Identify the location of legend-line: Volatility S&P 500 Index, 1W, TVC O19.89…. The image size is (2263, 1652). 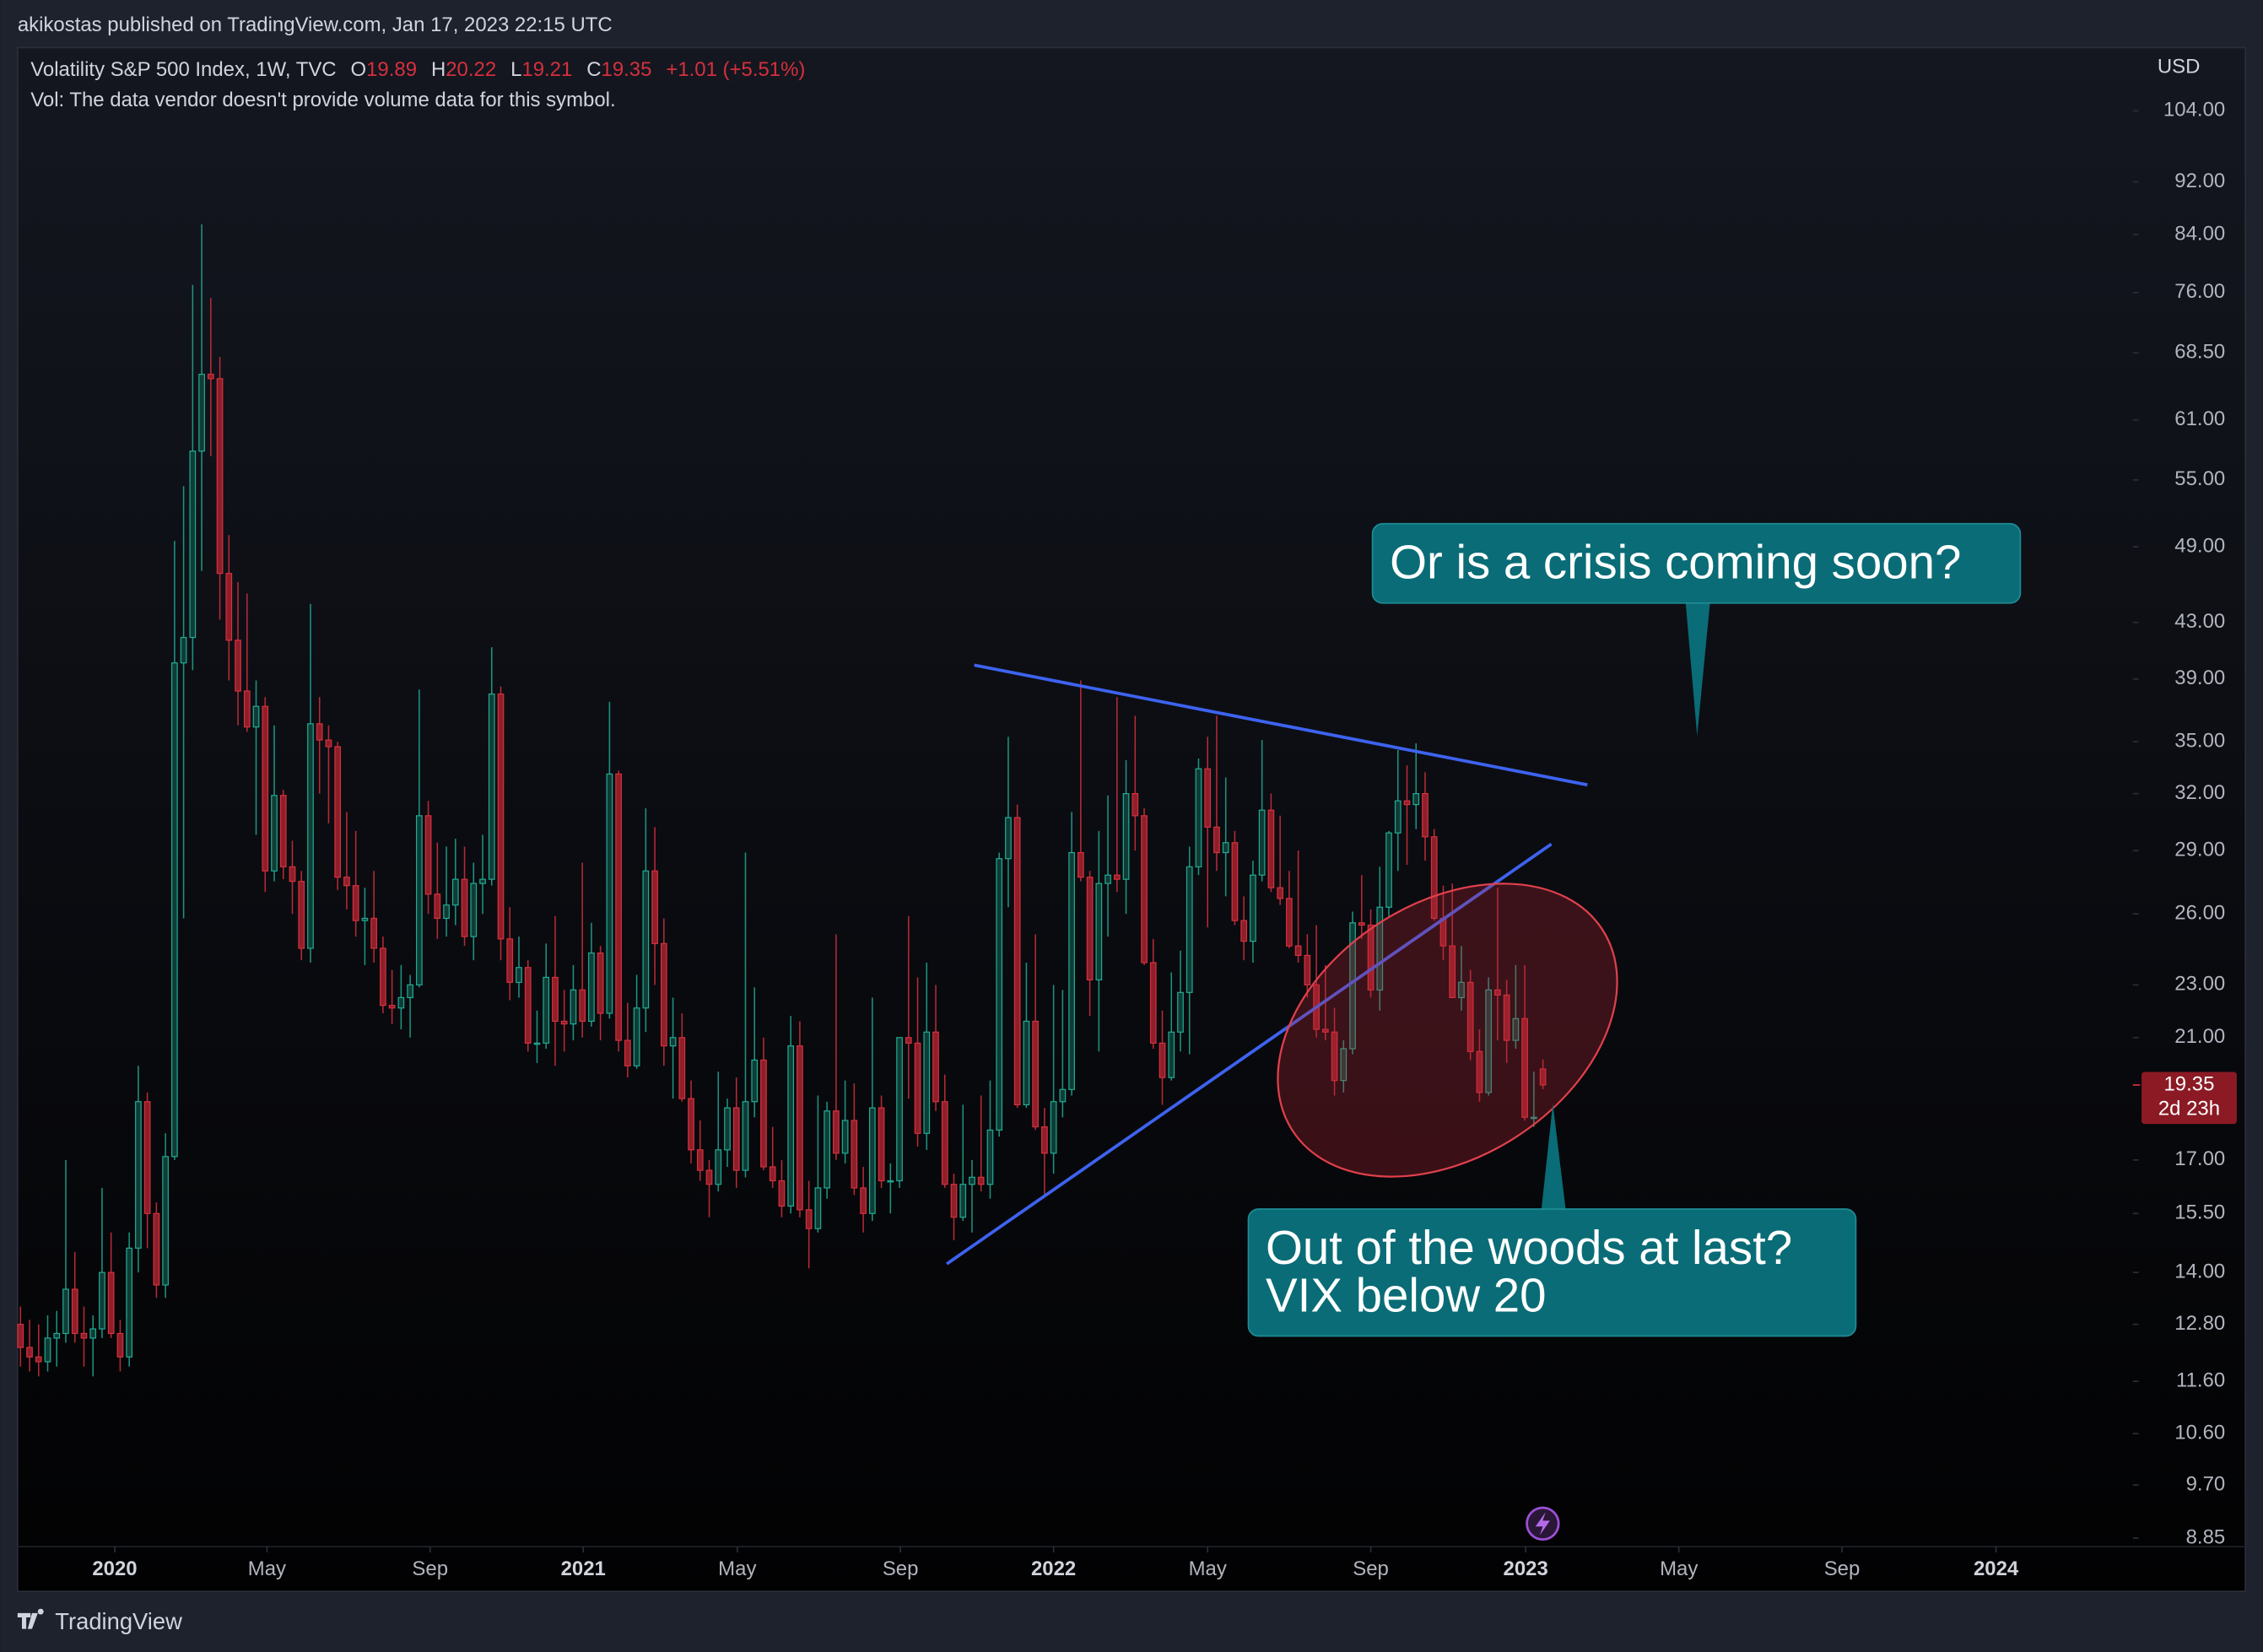
(417, 69).